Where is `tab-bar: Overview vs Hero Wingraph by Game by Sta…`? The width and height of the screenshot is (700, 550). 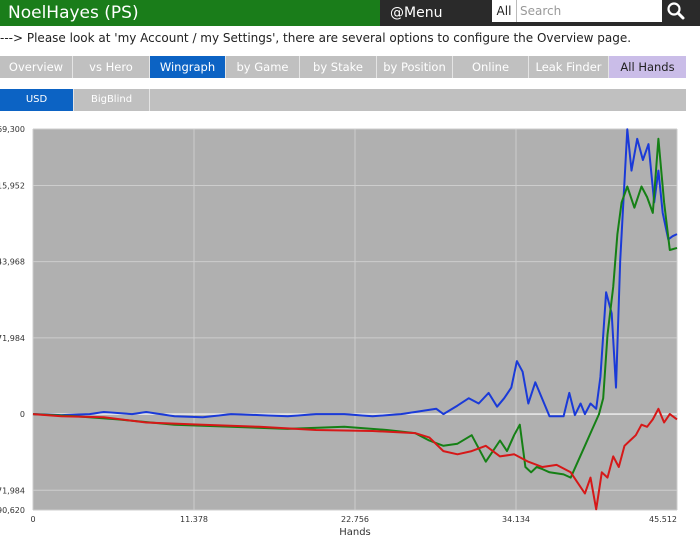
tab-bar: Overview vs Hero Wingraph by Game by Sta… is located at coordinates (343, 67).